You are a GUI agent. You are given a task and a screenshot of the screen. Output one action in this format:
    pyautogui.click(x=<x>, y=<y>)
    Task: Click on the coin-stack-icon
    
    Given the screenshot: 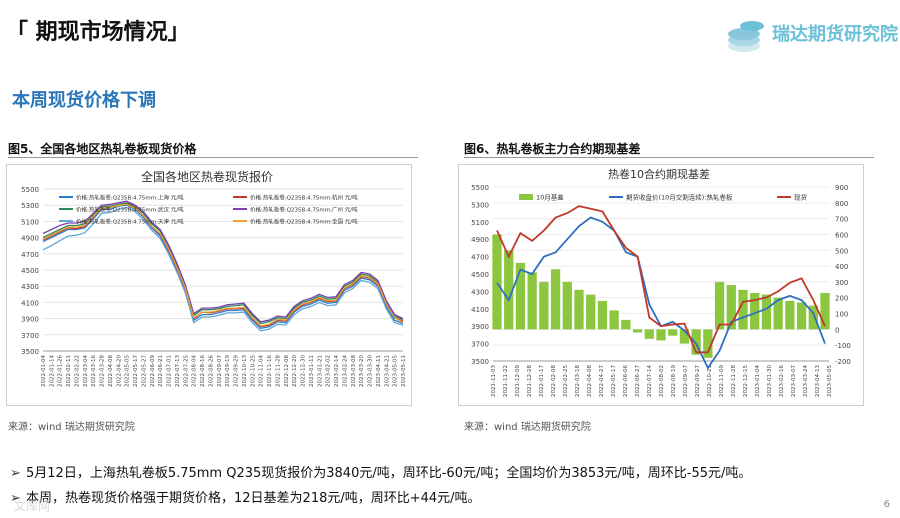 What is the action you would take?
    pyautogui.click(x=746, y=36)
    